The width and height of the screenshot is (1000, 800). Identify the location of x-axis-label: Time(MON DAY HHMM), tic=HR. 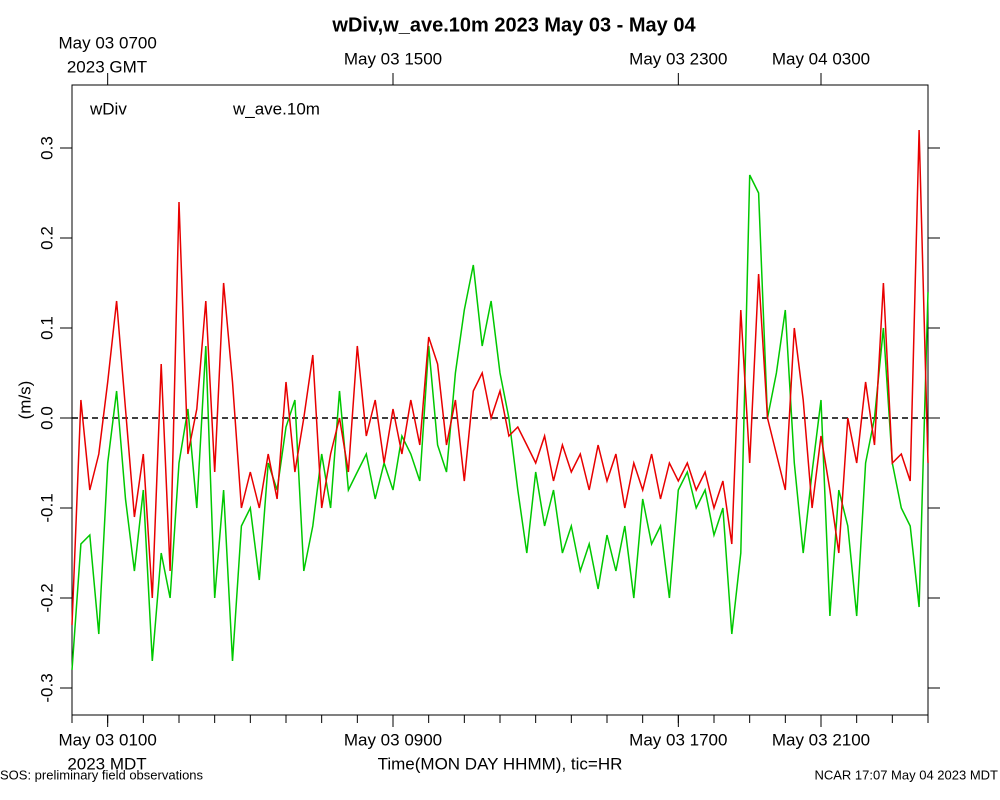
(500, 763).